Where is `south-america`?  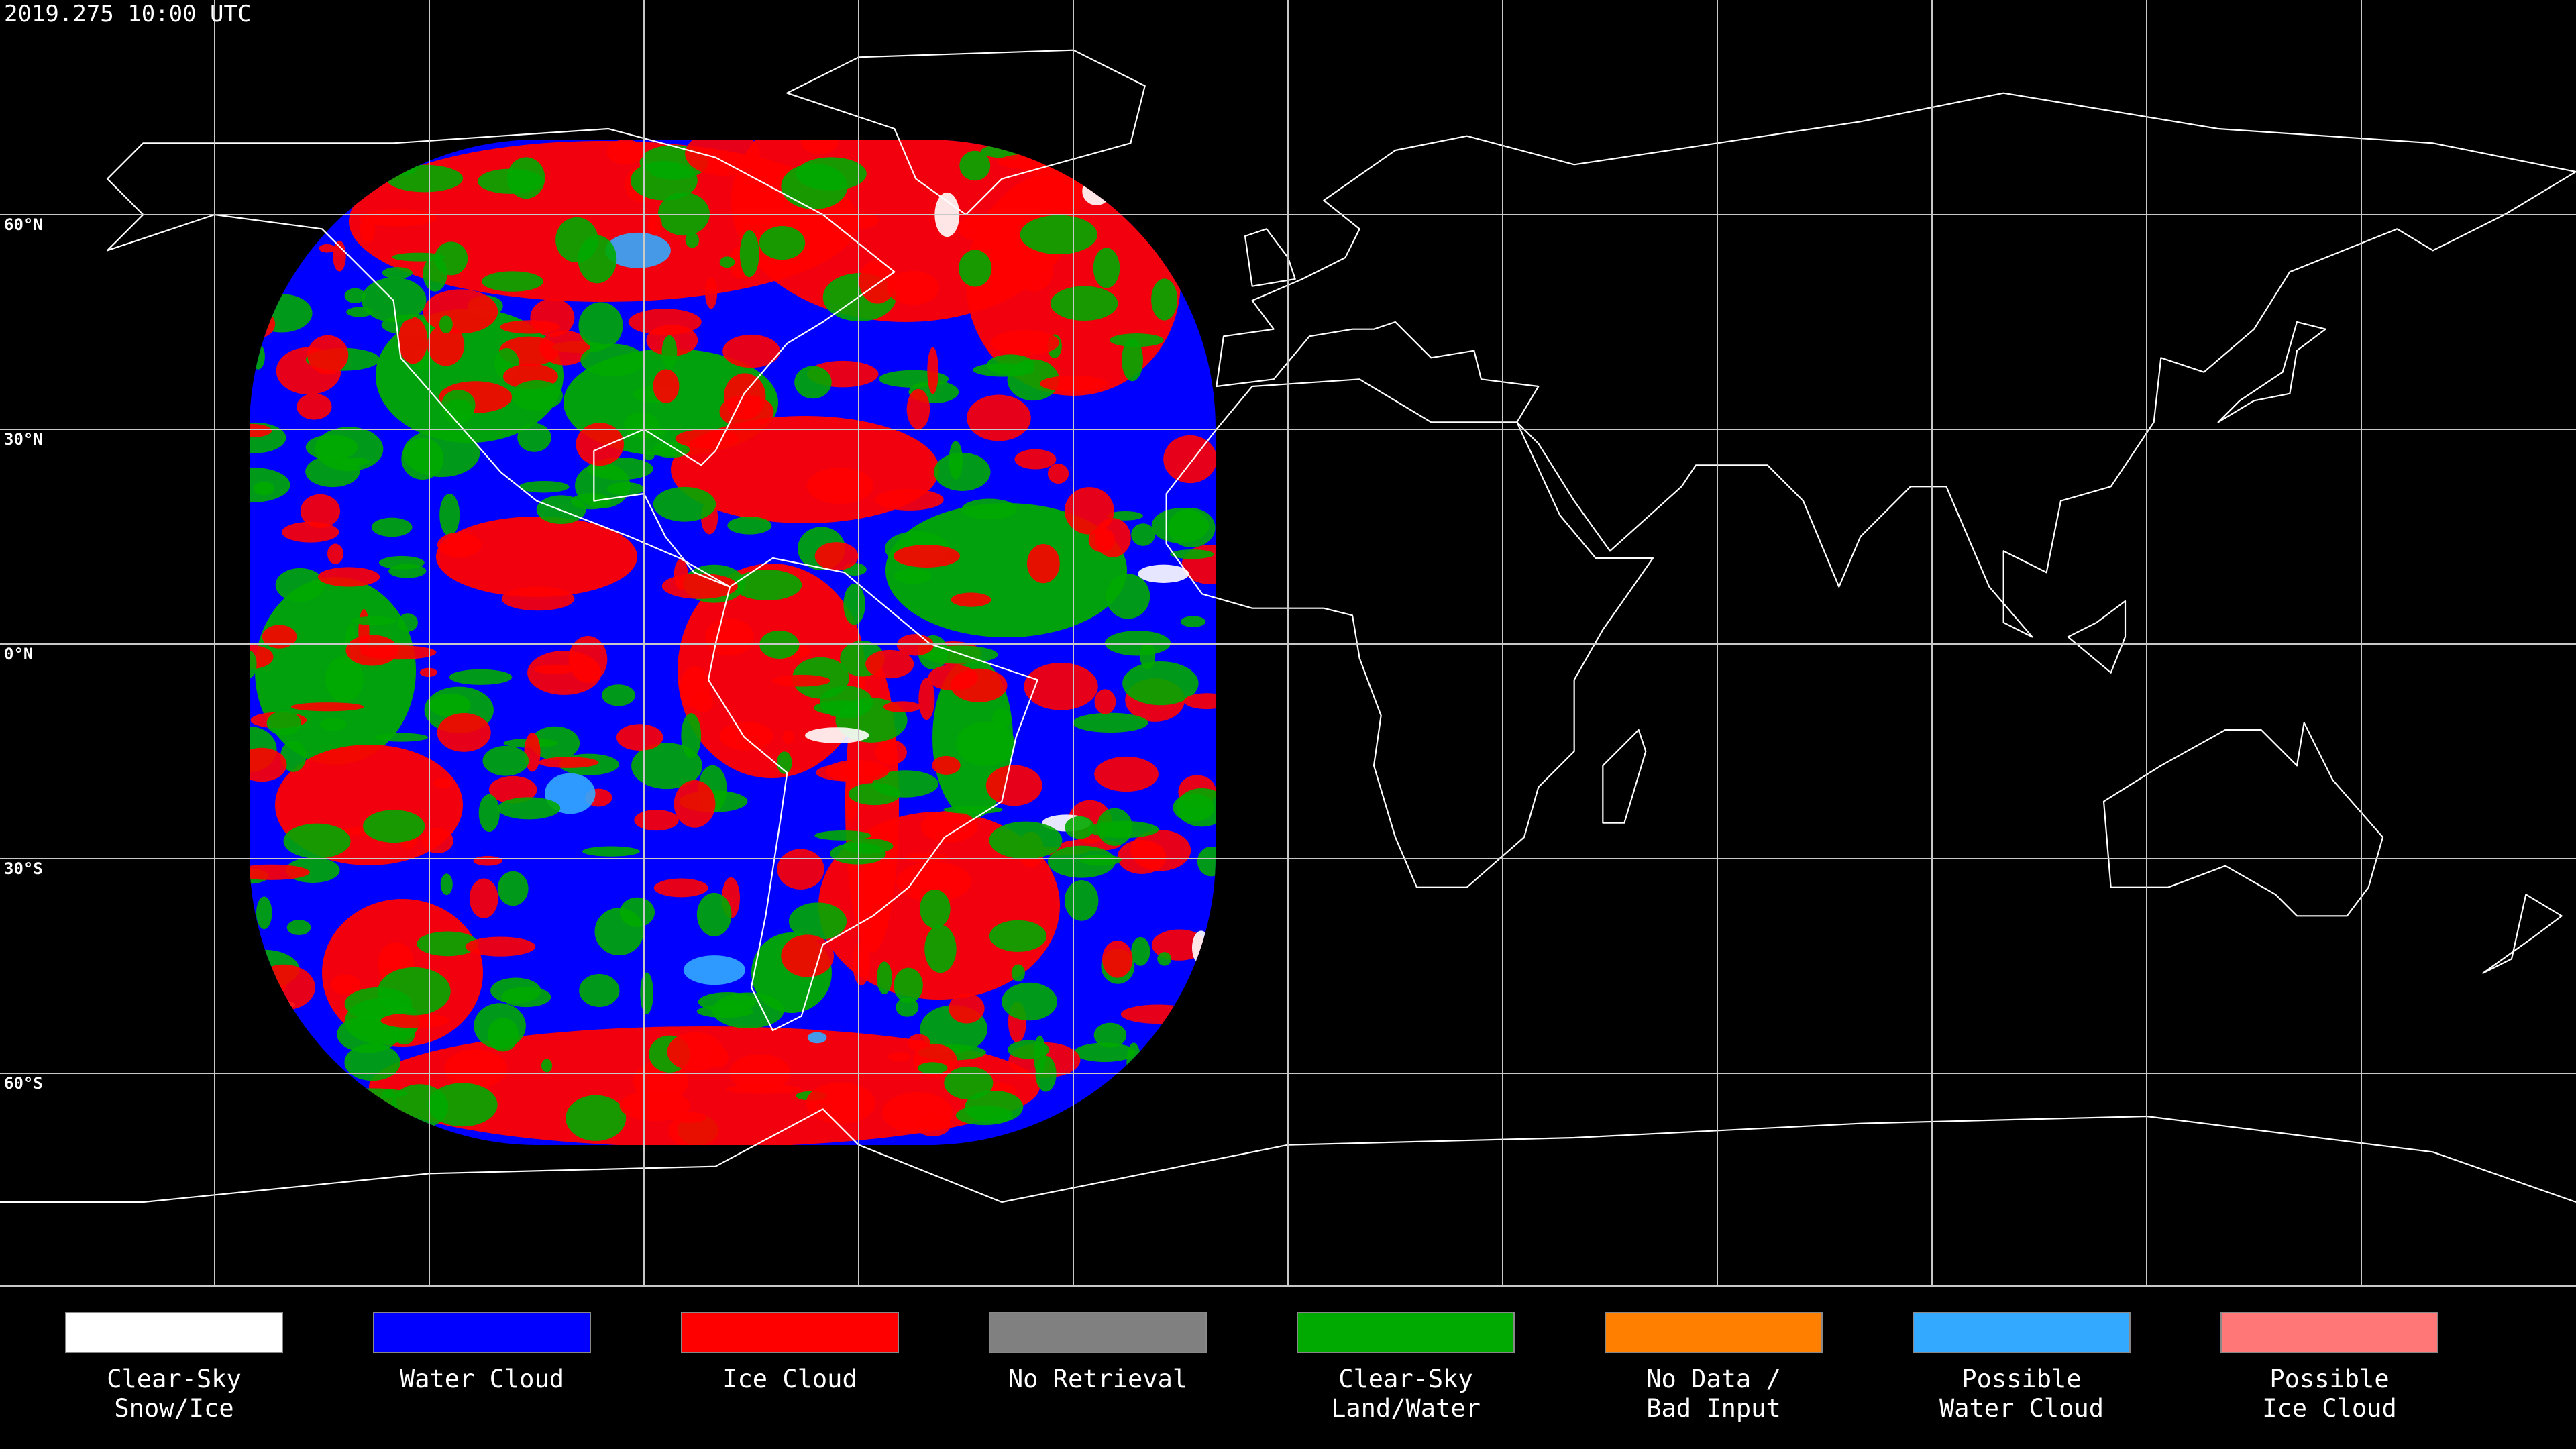
south-america is located at coordinates (873, 794).